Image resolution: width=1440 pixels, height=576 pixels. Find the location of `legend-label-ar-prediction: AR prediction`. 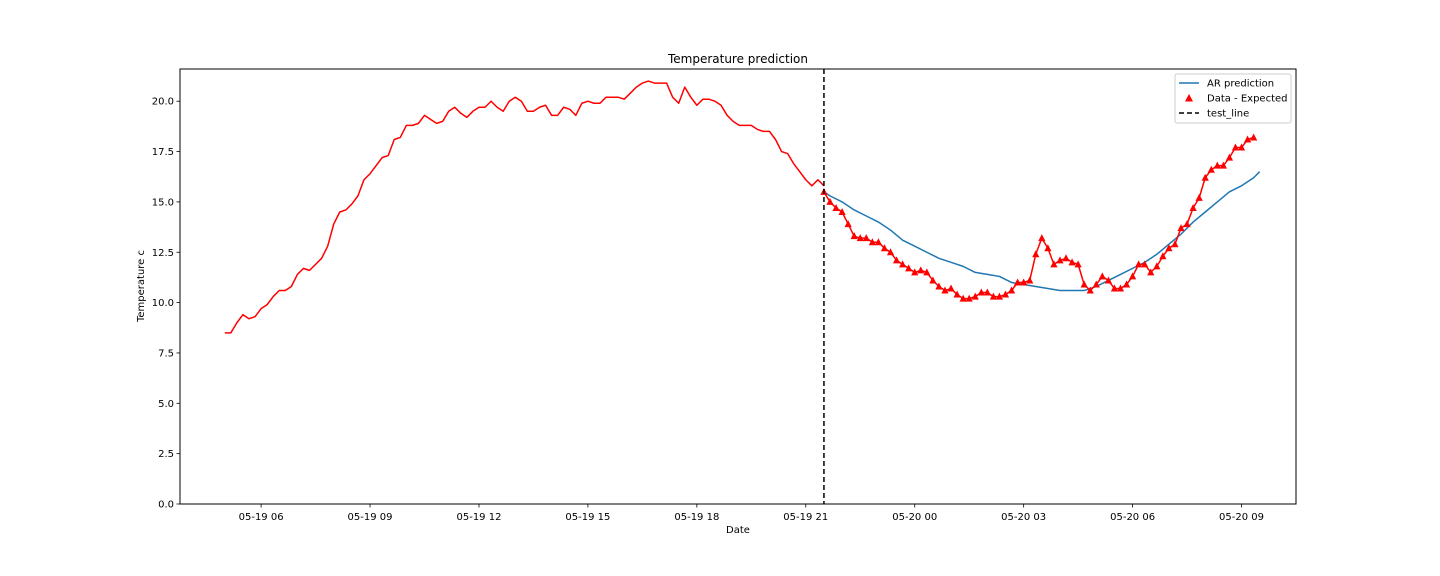

legend-label-ar-prediction: AR prediction is located at coordinates (1240, 84).